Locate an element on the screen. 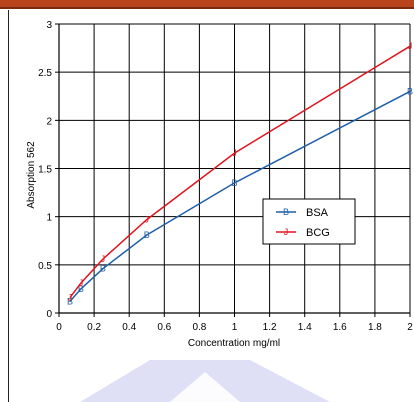  x-tick-label: 1 is located at coordinates (235, 327).